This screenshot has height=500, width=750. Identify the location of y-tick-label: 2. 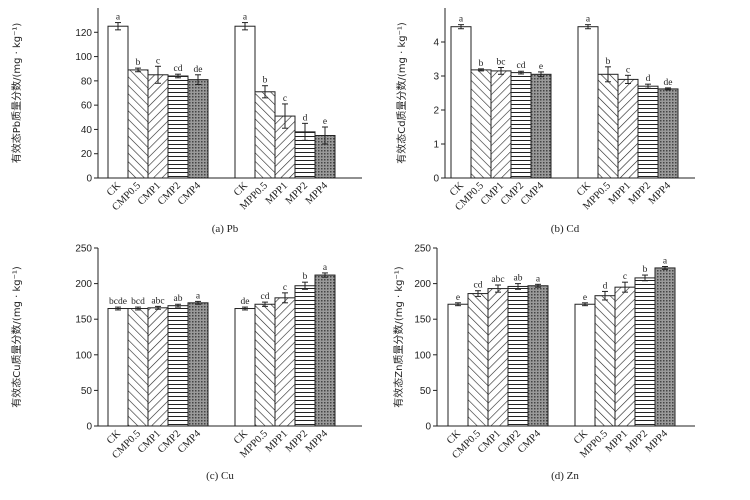
(436, 111).